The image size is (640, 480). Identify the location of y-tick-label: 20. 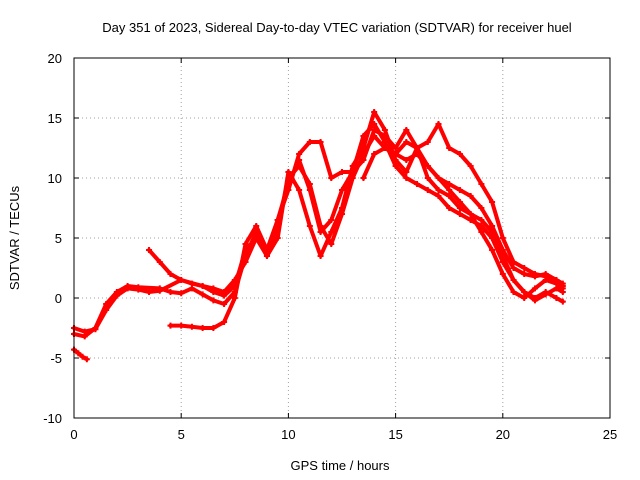
(55, 58).